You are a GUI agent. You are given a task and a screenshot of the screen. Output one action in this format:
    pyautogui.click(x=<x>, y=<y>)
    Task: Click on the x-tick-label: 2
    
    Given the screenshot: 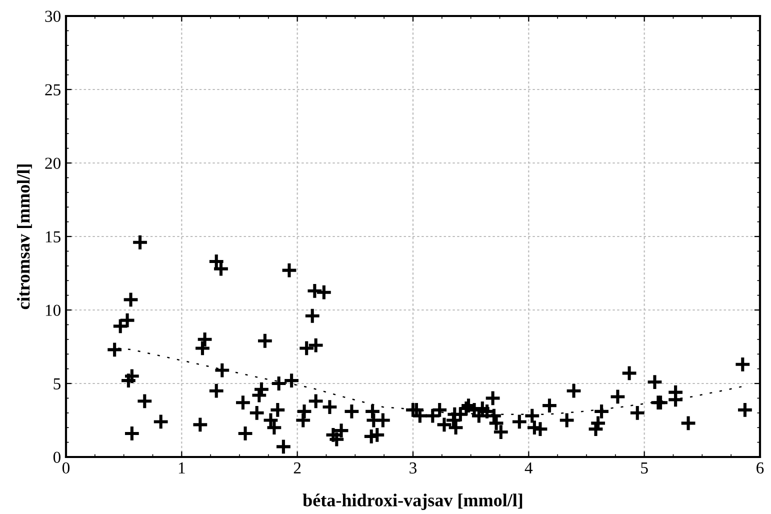 What is the action you would take?
    pyautogui.click(x=297, y=468)
    